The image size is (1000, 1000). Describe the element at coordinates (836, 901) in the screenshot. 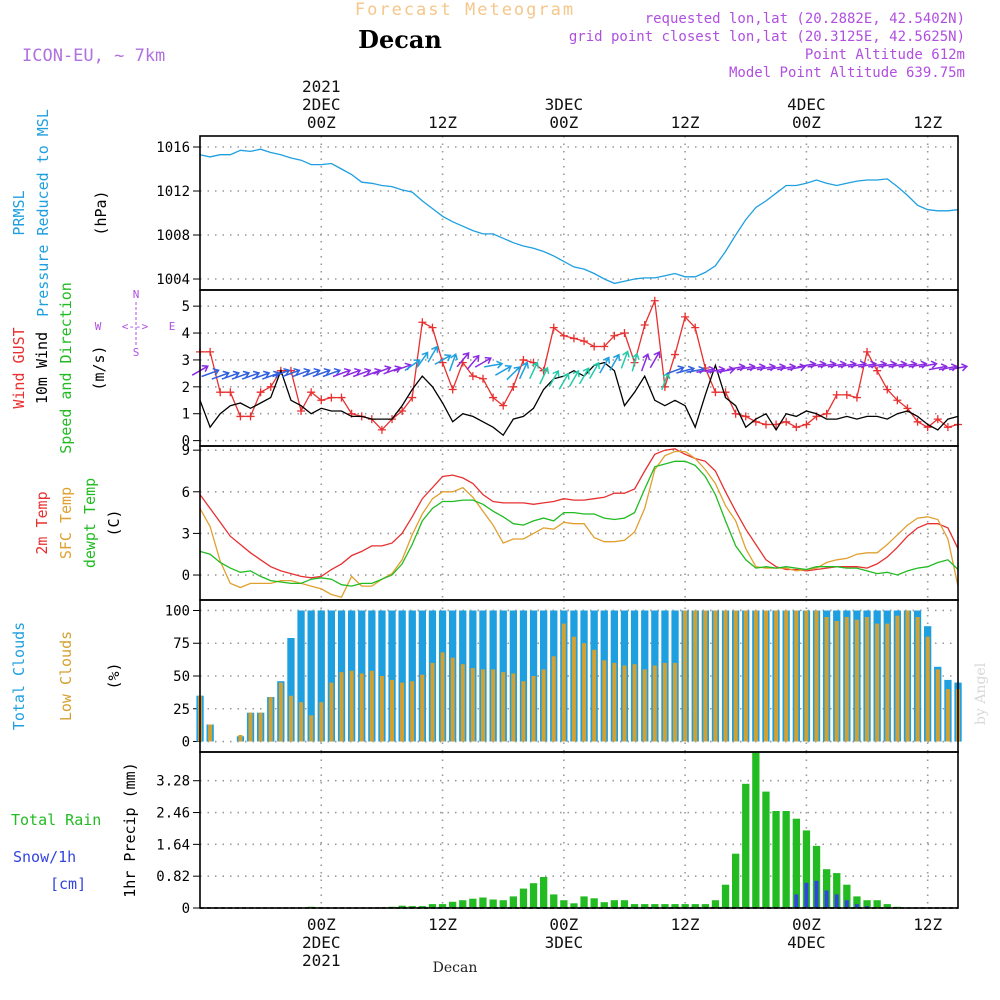

I see `snow-1h-bar` at that location.